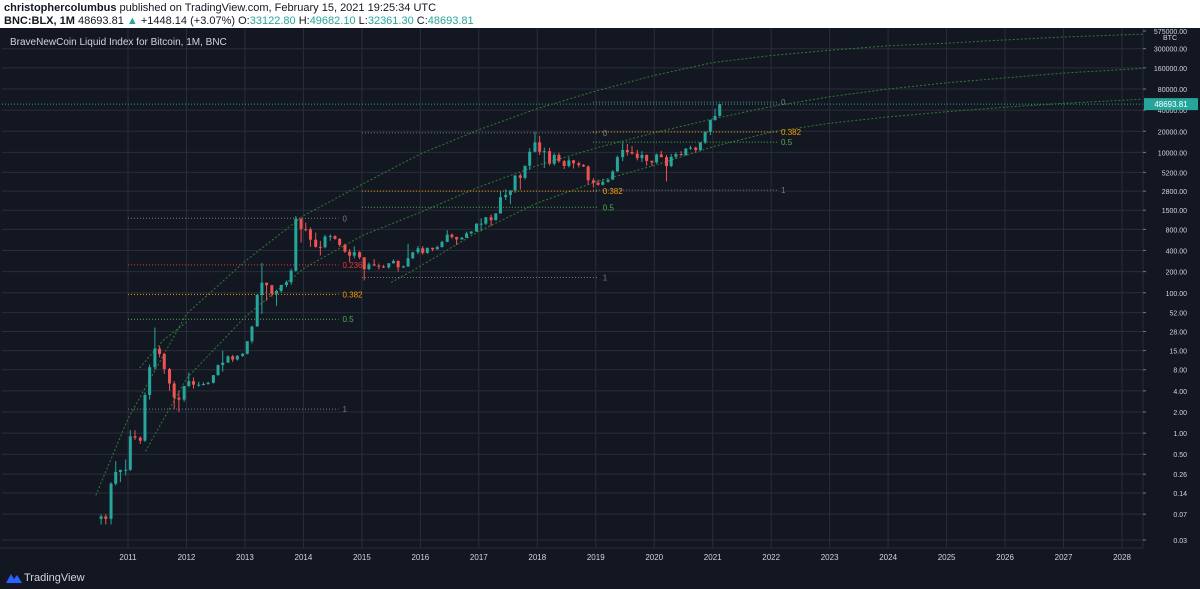 The width and height of the screenshot is (1200, 589). What do you see at coordinates (1177, 251) in the screenshot?
I see `price-tick-label: 400.00` at bounding box center [1177, 251].